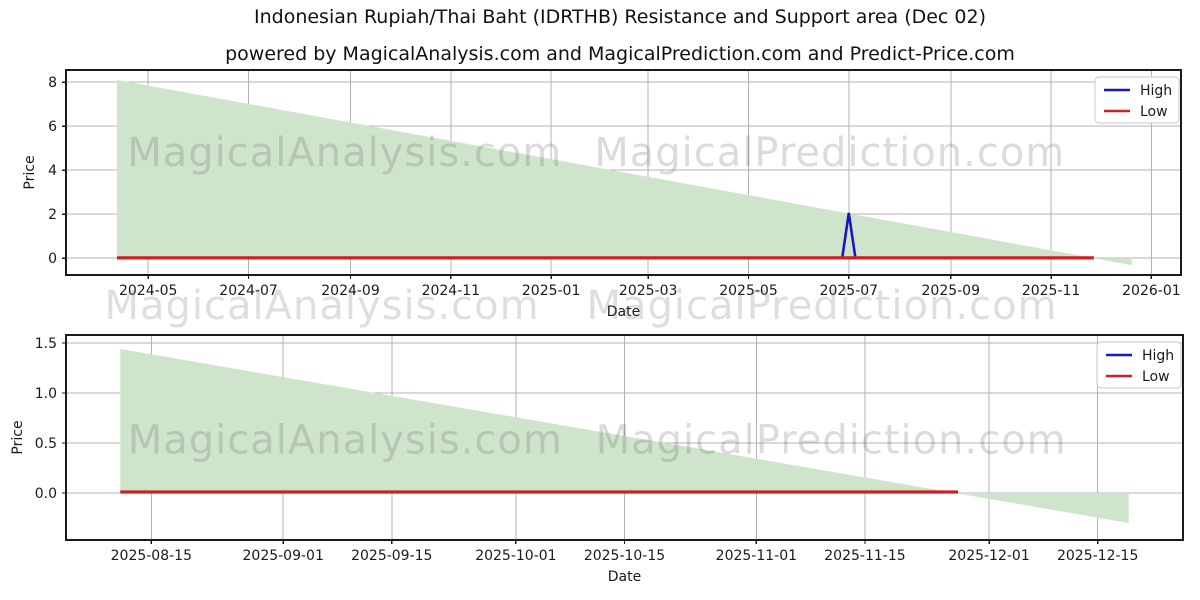  What do you see at coordinates (46, 494) in the screenshot?
I see `y-tick-label: 0.0` at bounding box center [46, 494].